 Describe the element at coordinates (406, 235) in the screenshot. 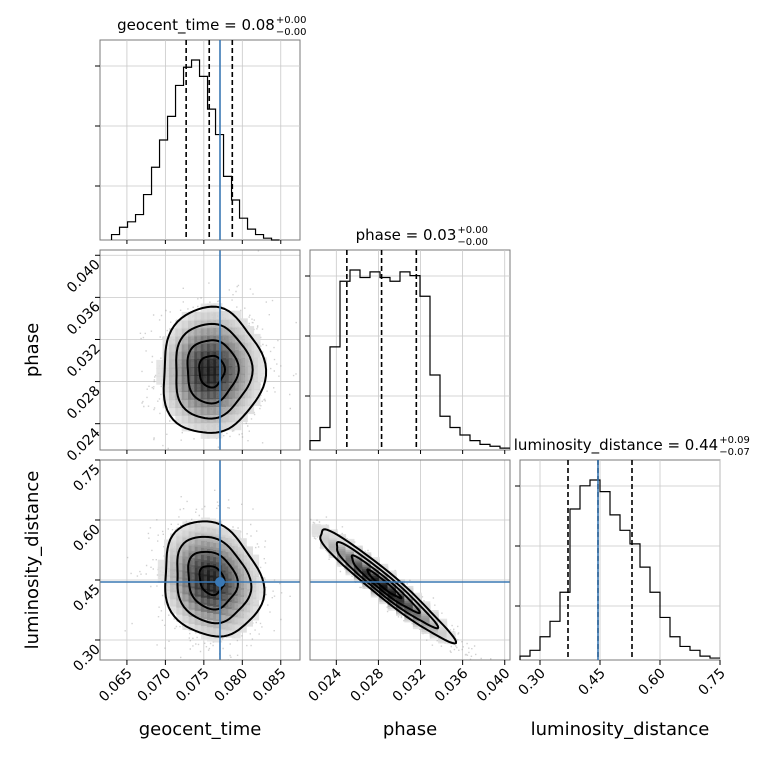

I see `title-phase: phase = 0.03` at that location.